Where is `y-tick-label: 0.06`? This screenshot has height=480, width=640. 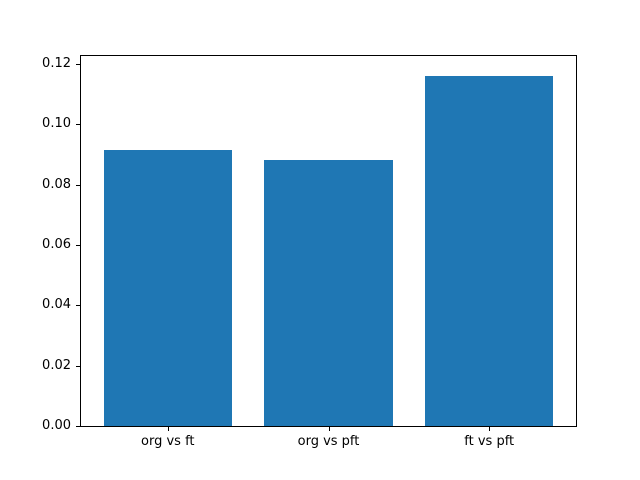
y-tick-label: 0.06 is located at coordinates (56, 244).